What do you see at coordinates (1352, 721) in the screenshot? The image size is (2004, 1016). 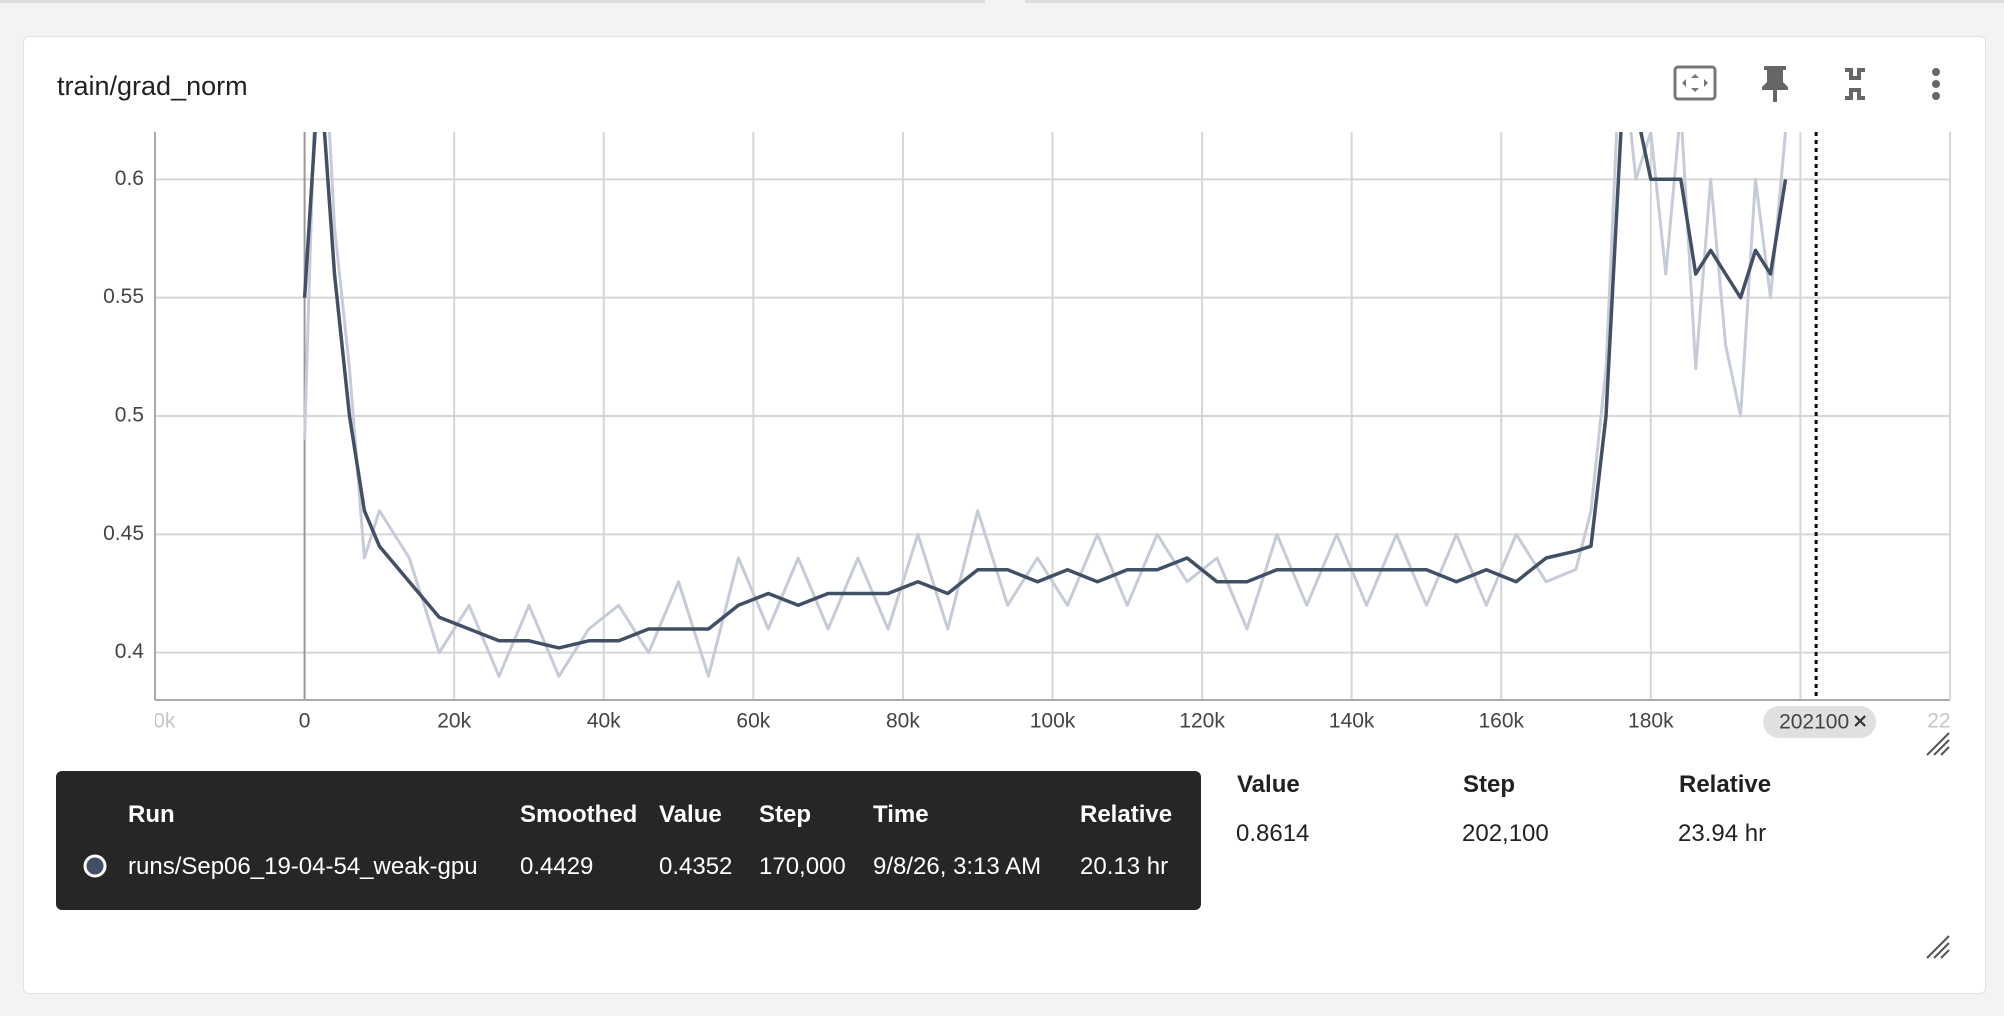 I see `x-tick-label: 140k` at bounding box center [1352, 721].